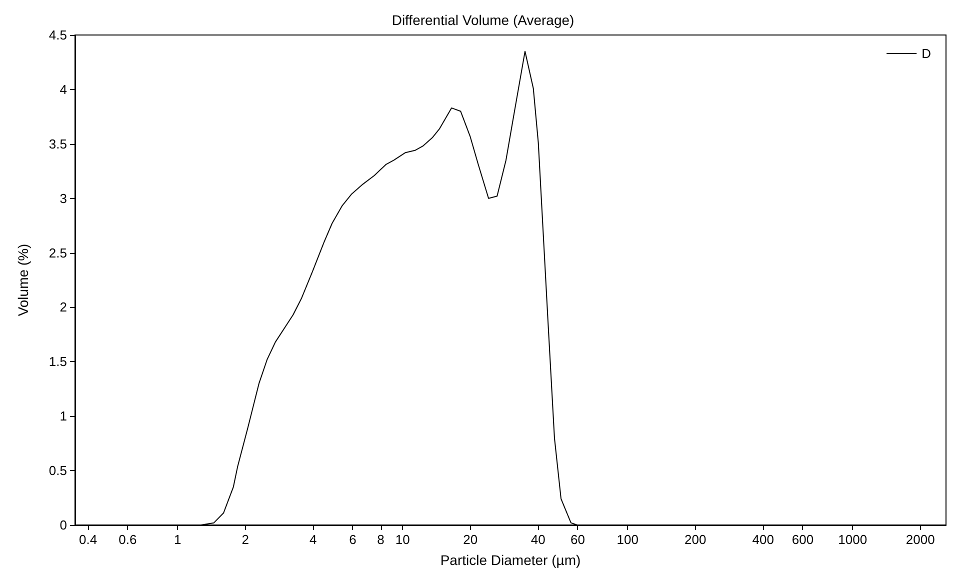  I want to click on x-tick-label: 10, so click(402, 539).